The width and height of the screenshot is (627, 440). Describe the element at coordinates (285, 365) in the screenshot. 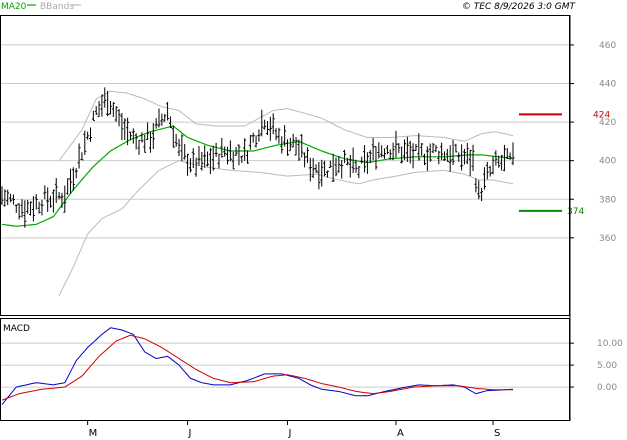

I see `macd-gridlines` at that location.